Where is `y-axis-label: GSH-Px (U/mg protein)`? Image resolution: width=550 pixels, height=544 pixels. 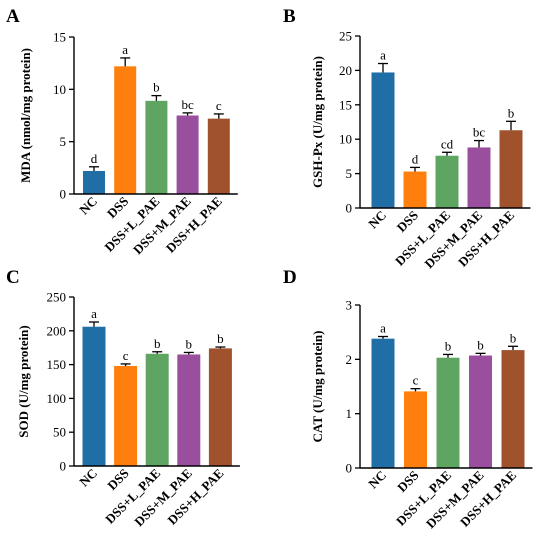 y-axis-label: GSH-Px (U/mg protein) is located at coordinates (317, 122).